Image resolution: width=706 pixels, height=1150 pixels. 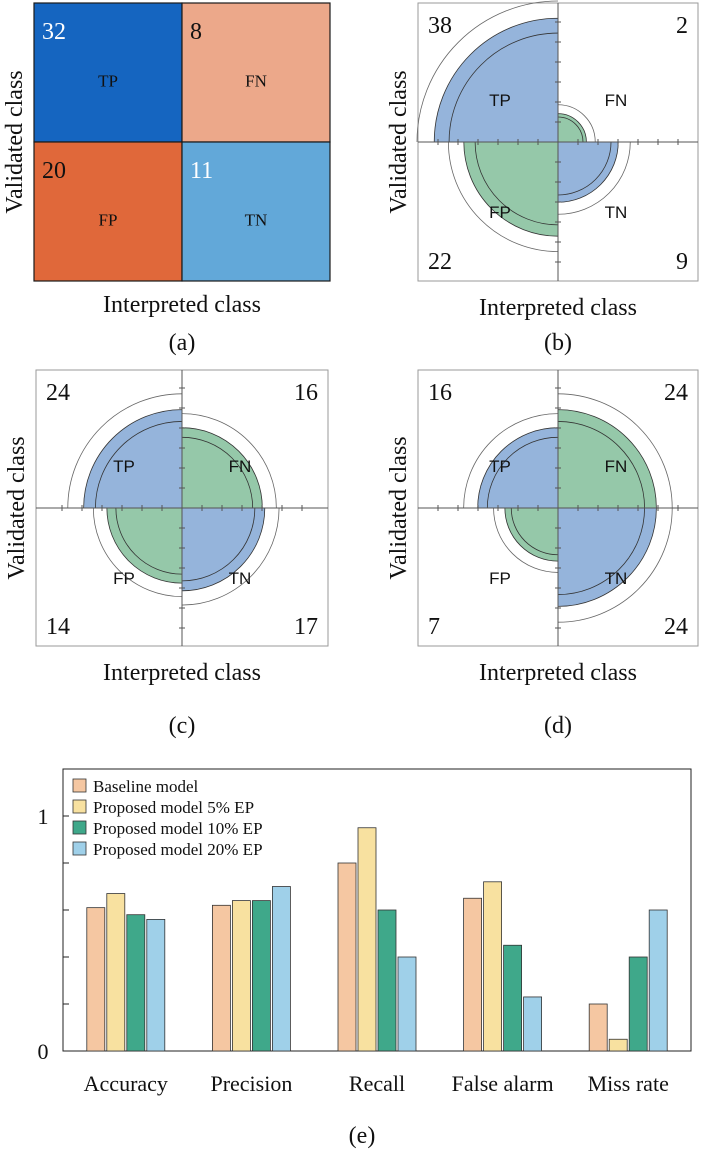 What do you see at coordinates (434, 627) in the screenshot?
I see `corner-fp-value: 7` at bounding box center [434, 627].